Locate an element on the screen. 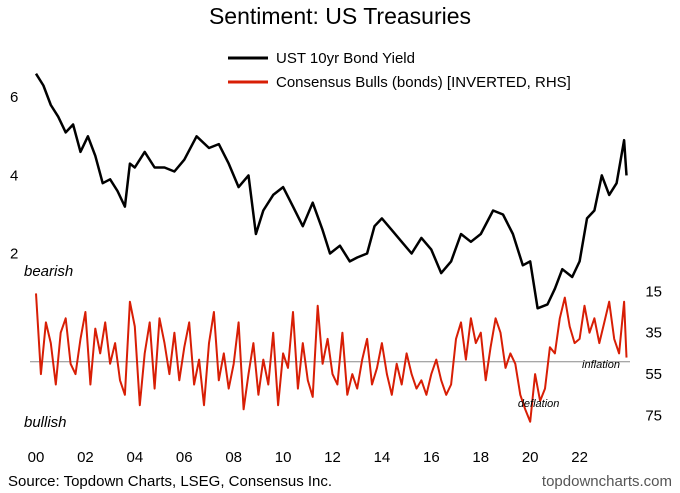 The height and width of the screenshot is (493, 680). right-tick-label: 15 is located at coordinates (653, 291).